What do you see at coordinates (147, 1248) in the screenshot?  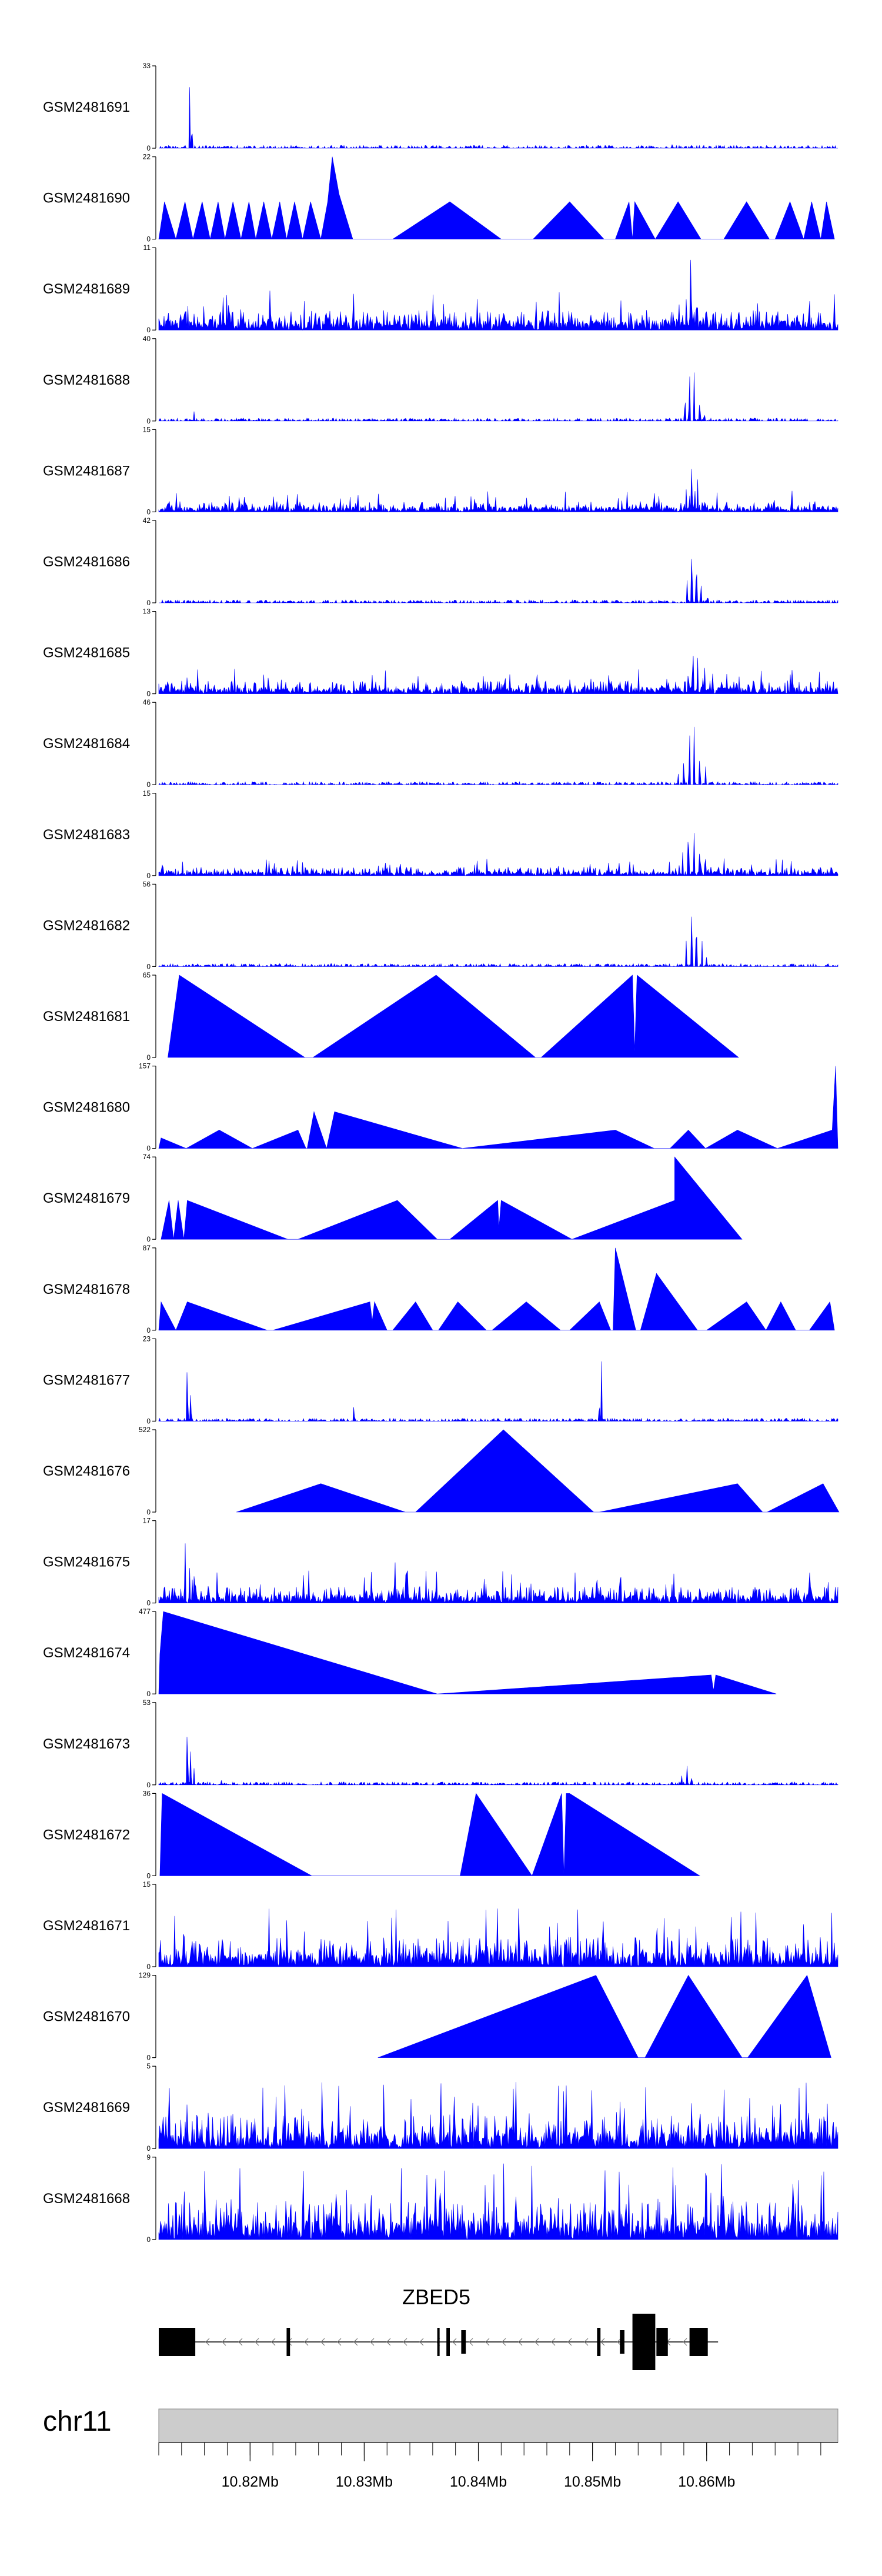 I see `y-axis-max-label: 87` at bounding box center [147, 1248].